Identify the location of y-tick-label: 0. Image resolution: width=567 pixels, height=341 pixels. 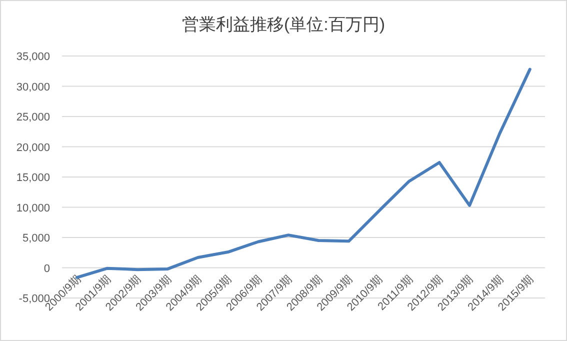
(47, 268).